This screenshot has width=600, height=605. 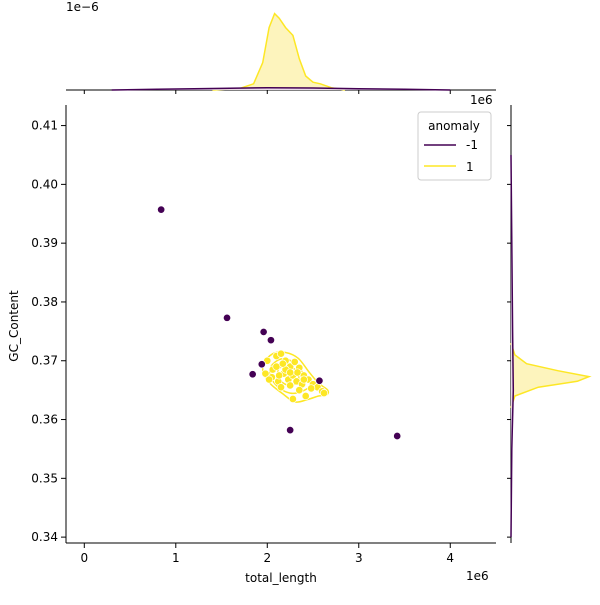 What do you see at coordinates (44, 478) in the screenshot?
I see `y-tick-label: 0.35` at bounding box center [44, 478].